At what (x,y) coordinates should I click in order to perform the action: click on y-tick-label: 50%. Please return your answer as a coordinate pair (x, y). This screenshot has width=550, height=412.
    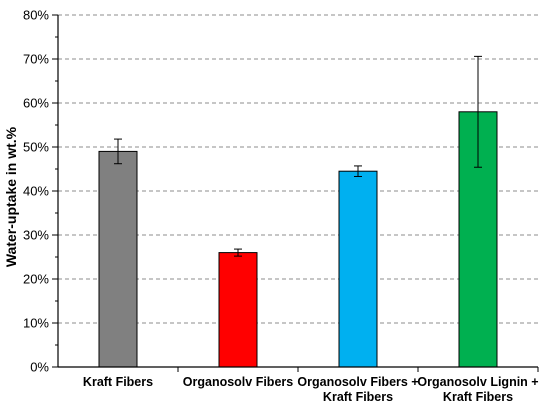
    Looking at the image, I should click on (36, 147).